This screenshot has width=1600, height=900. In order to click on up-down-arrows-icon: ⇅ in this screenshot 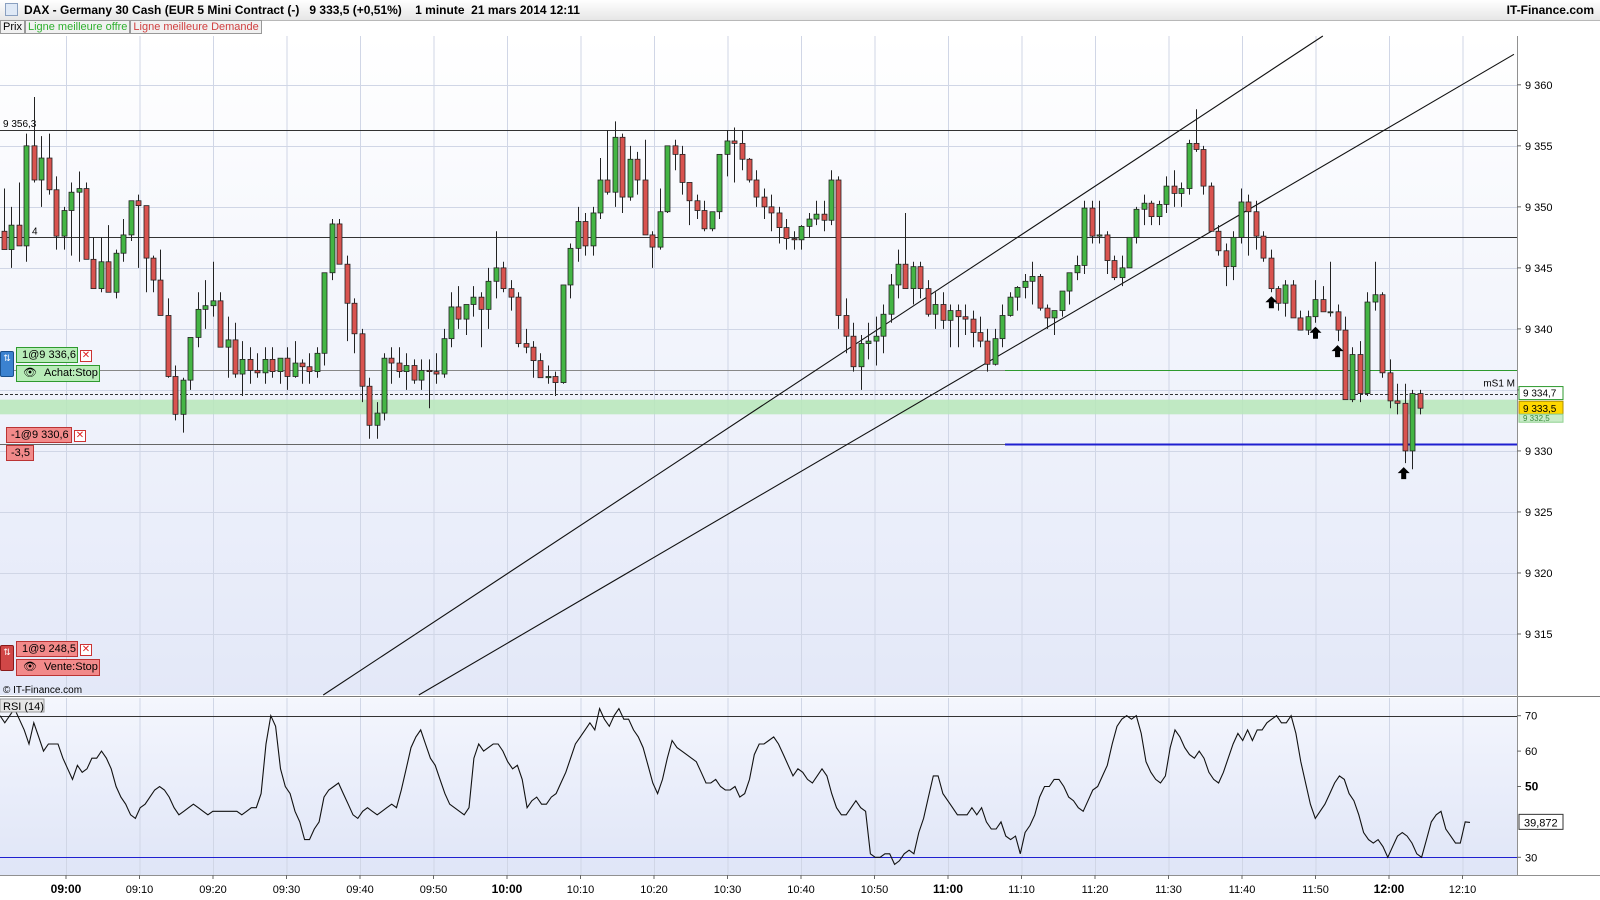, I will do `click(7, 358)`.